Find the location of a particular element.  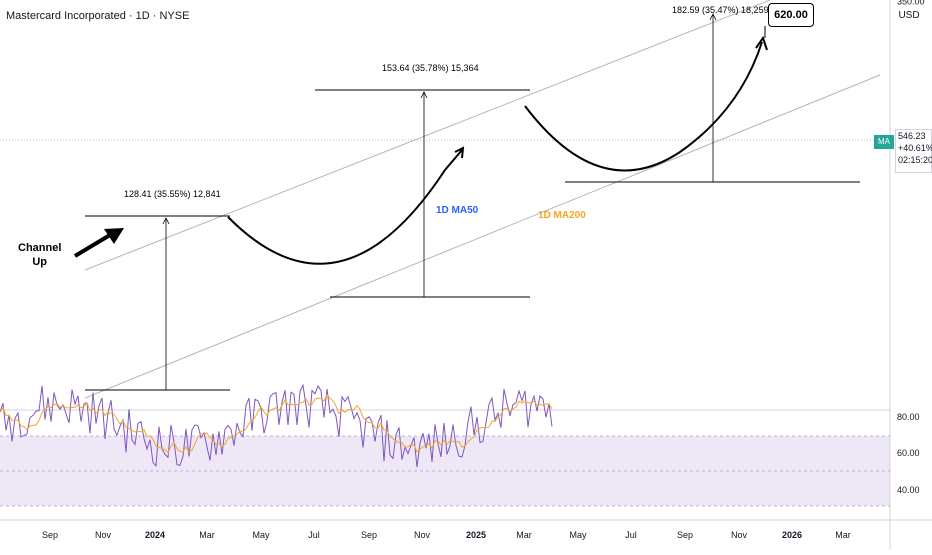

channel-up-line2: Up is located at coordinates (40, 262).